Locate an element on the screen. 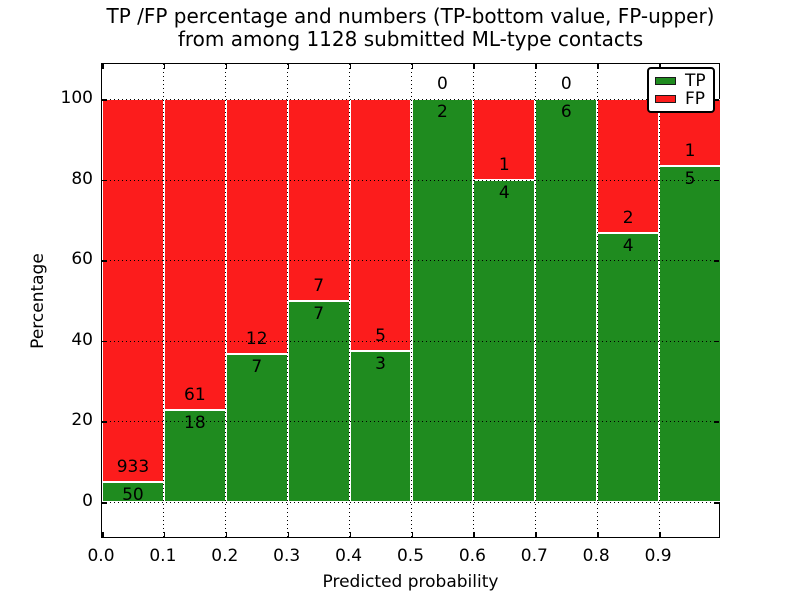  x-tick-label: 0.4 is located at coordinates (349, 556).